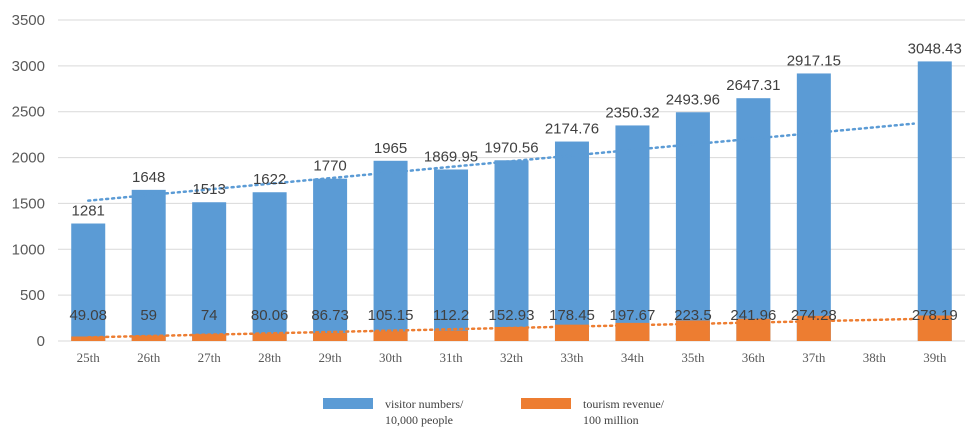 The height and width of the screenshot is (429, 968). I want to click on revenue-data-label: 178.45, so click(572, 315).